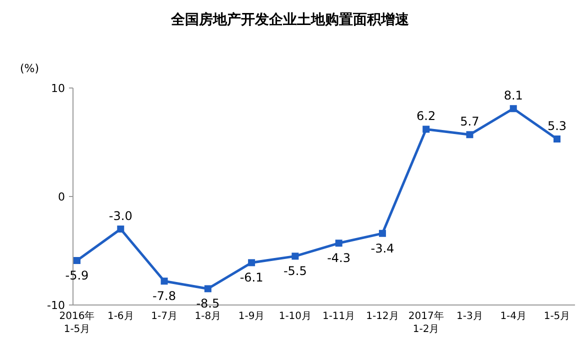  I want to click on y-tick-label: -10, so click(56, 305).